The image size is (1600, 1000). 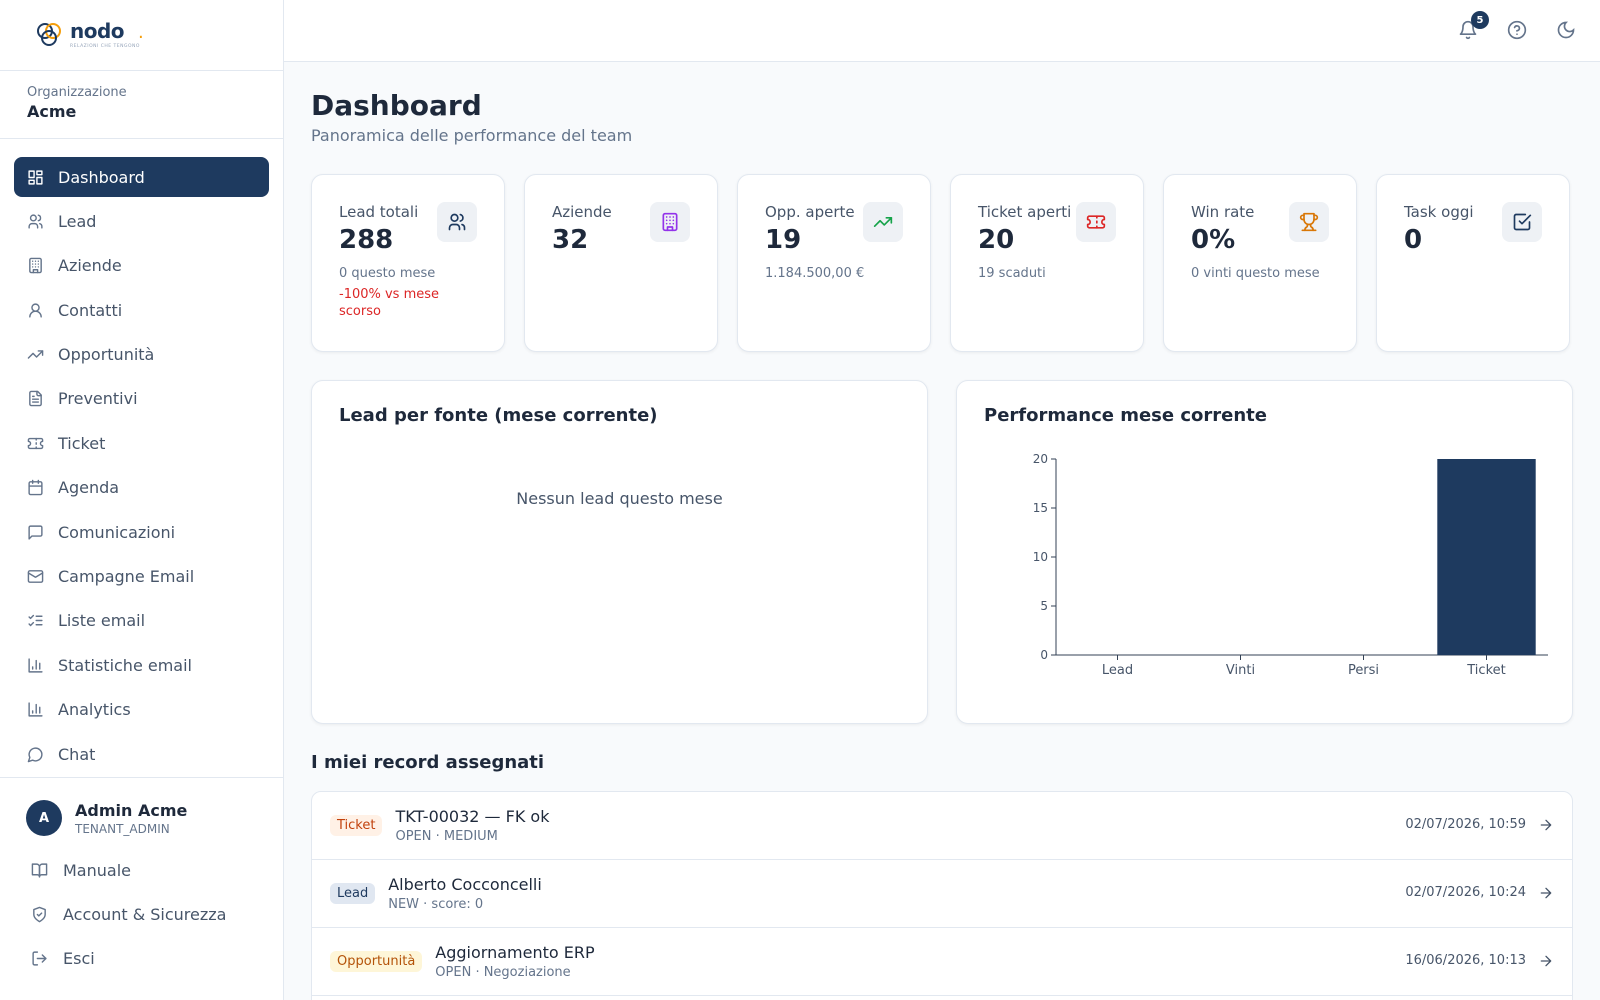 What do you see at coordinates (35, 532) in the screenshot?
I see `message-icon` at bounding box center [35, 532].